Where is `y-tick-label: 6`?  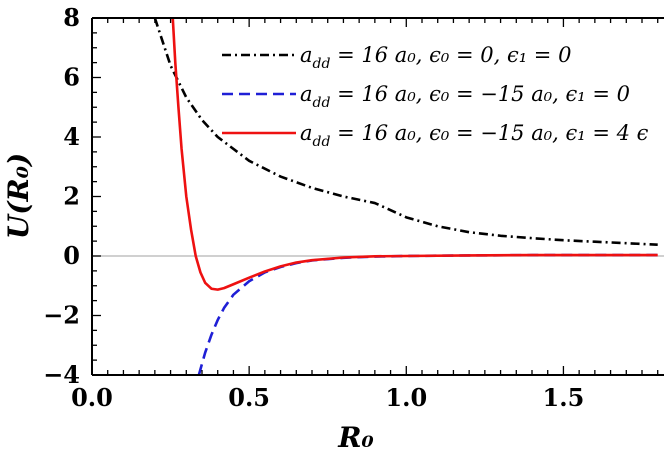
y-tick-label: 6 is located at coordinates (71, 77).